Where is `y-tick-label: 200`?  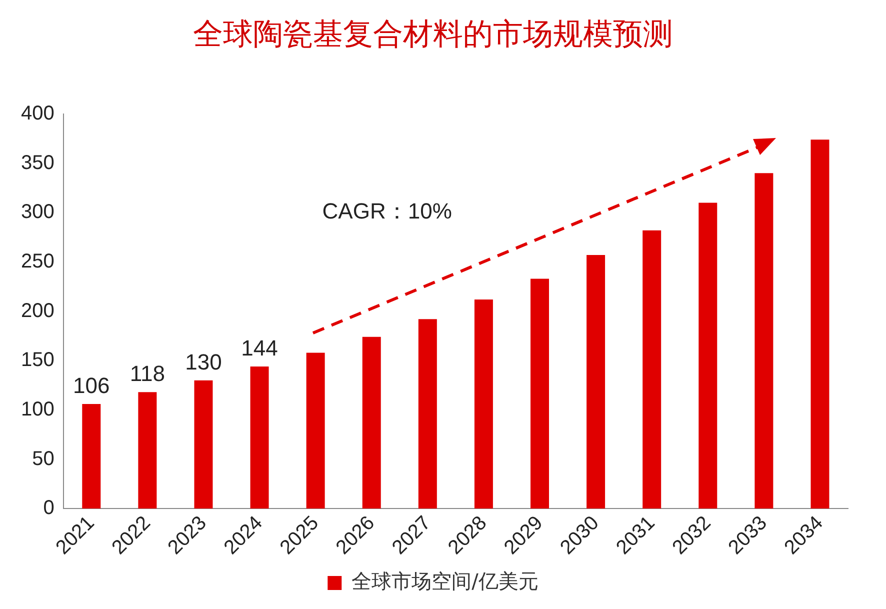
y-tick-label: 200 is located at coordinates (37, 311).